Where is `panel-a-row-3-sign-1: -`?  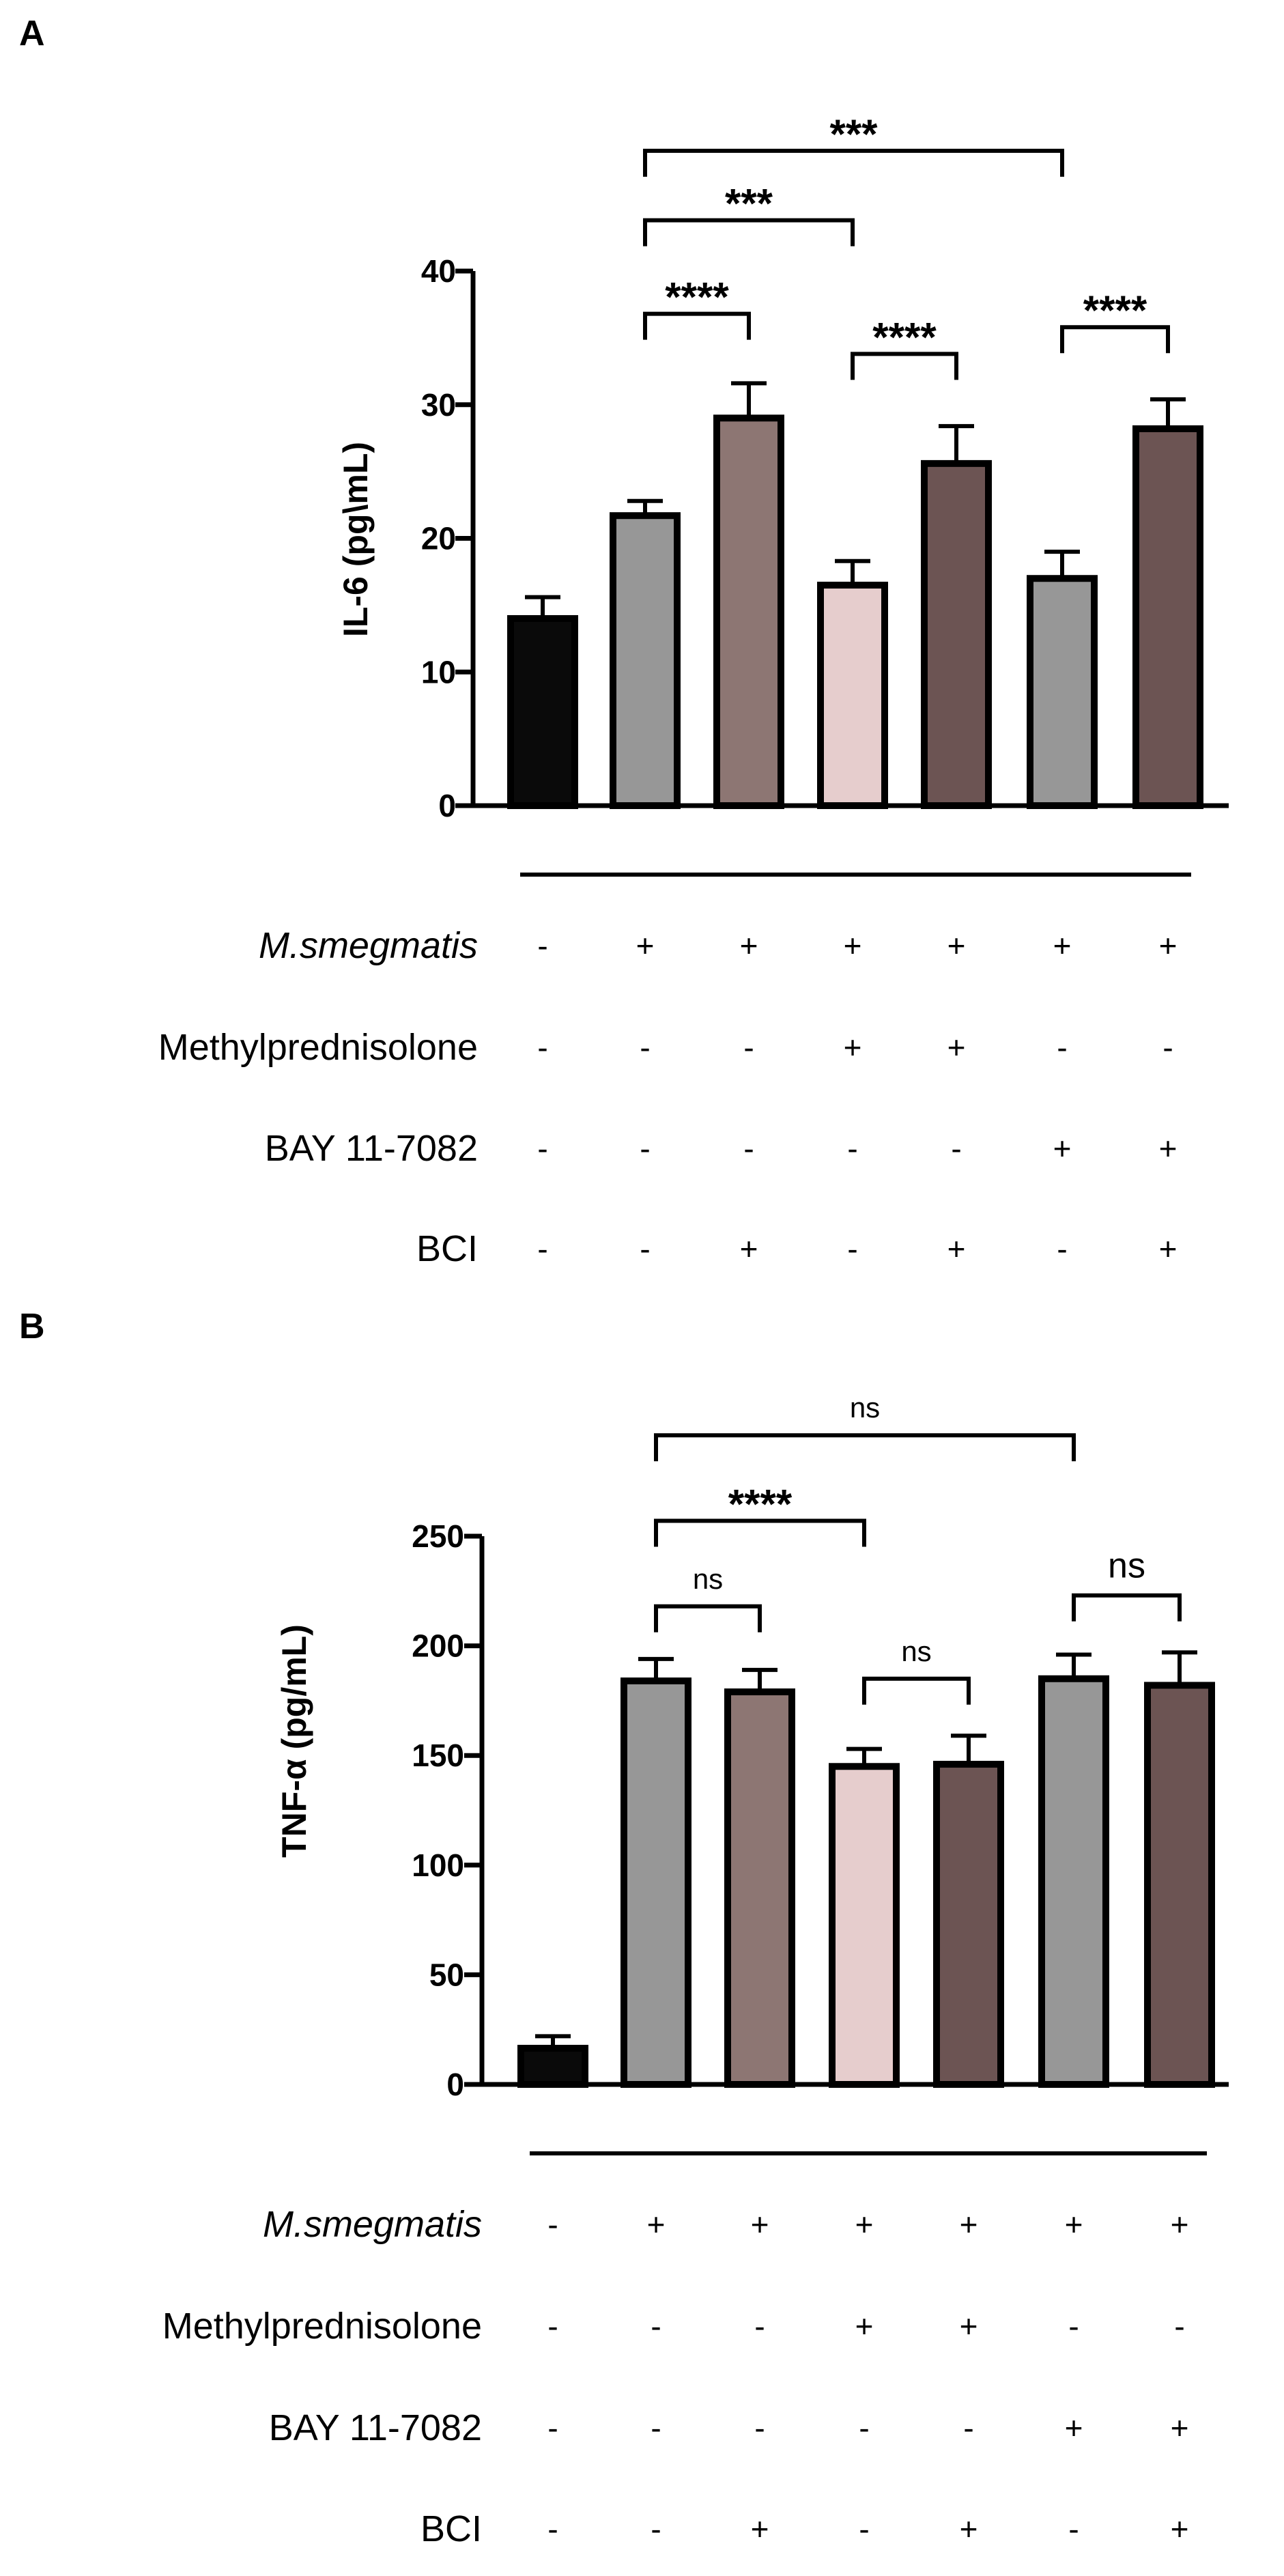 panel-a-row-3-sign-1: - is located at coordinates (645, 1248).